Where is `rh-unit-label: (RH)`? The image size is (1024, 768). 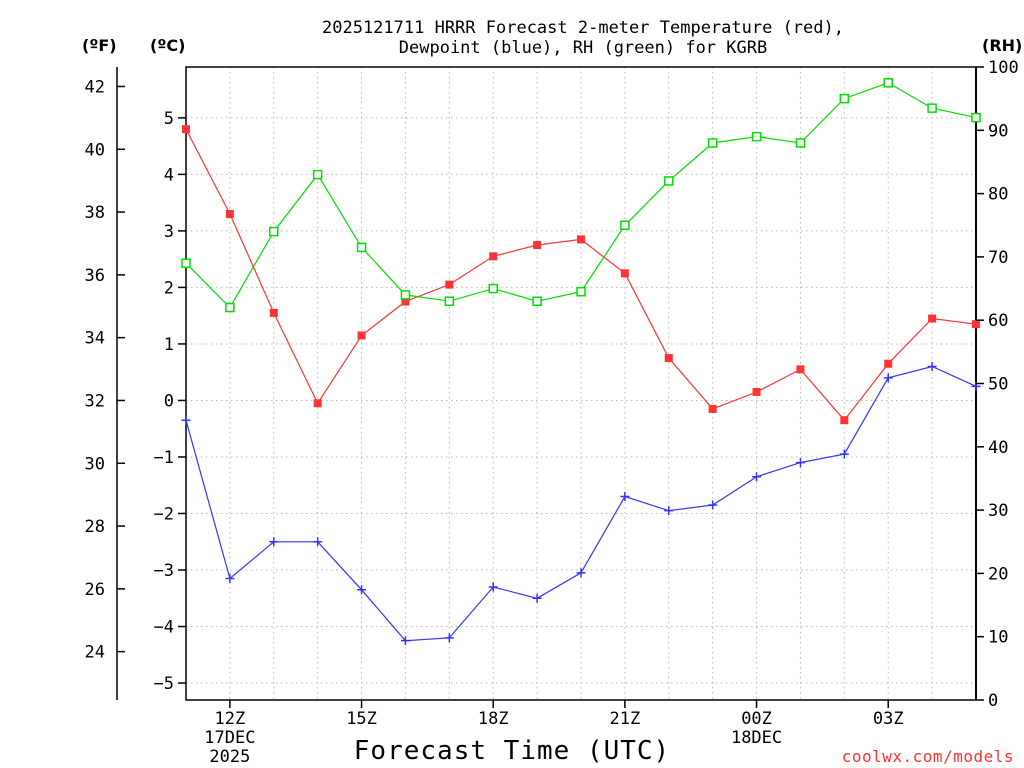
rh-unit-label: (RH) is located at coordinates (1002, 45).